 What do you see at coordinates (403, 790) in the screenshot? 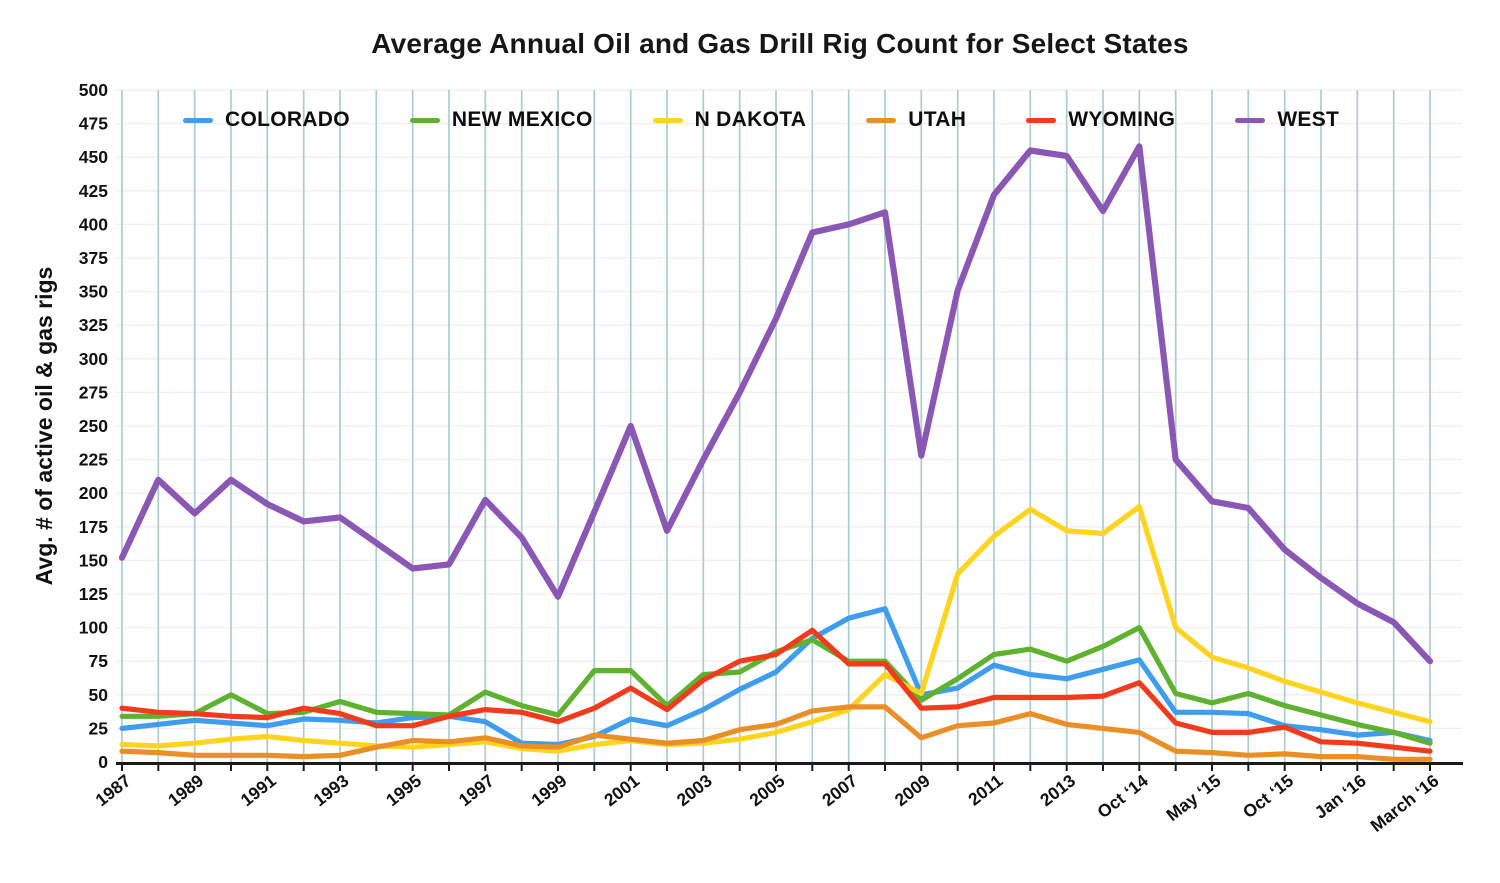
I see `x-tick-label: 1995` at bounding box center [403, 790].